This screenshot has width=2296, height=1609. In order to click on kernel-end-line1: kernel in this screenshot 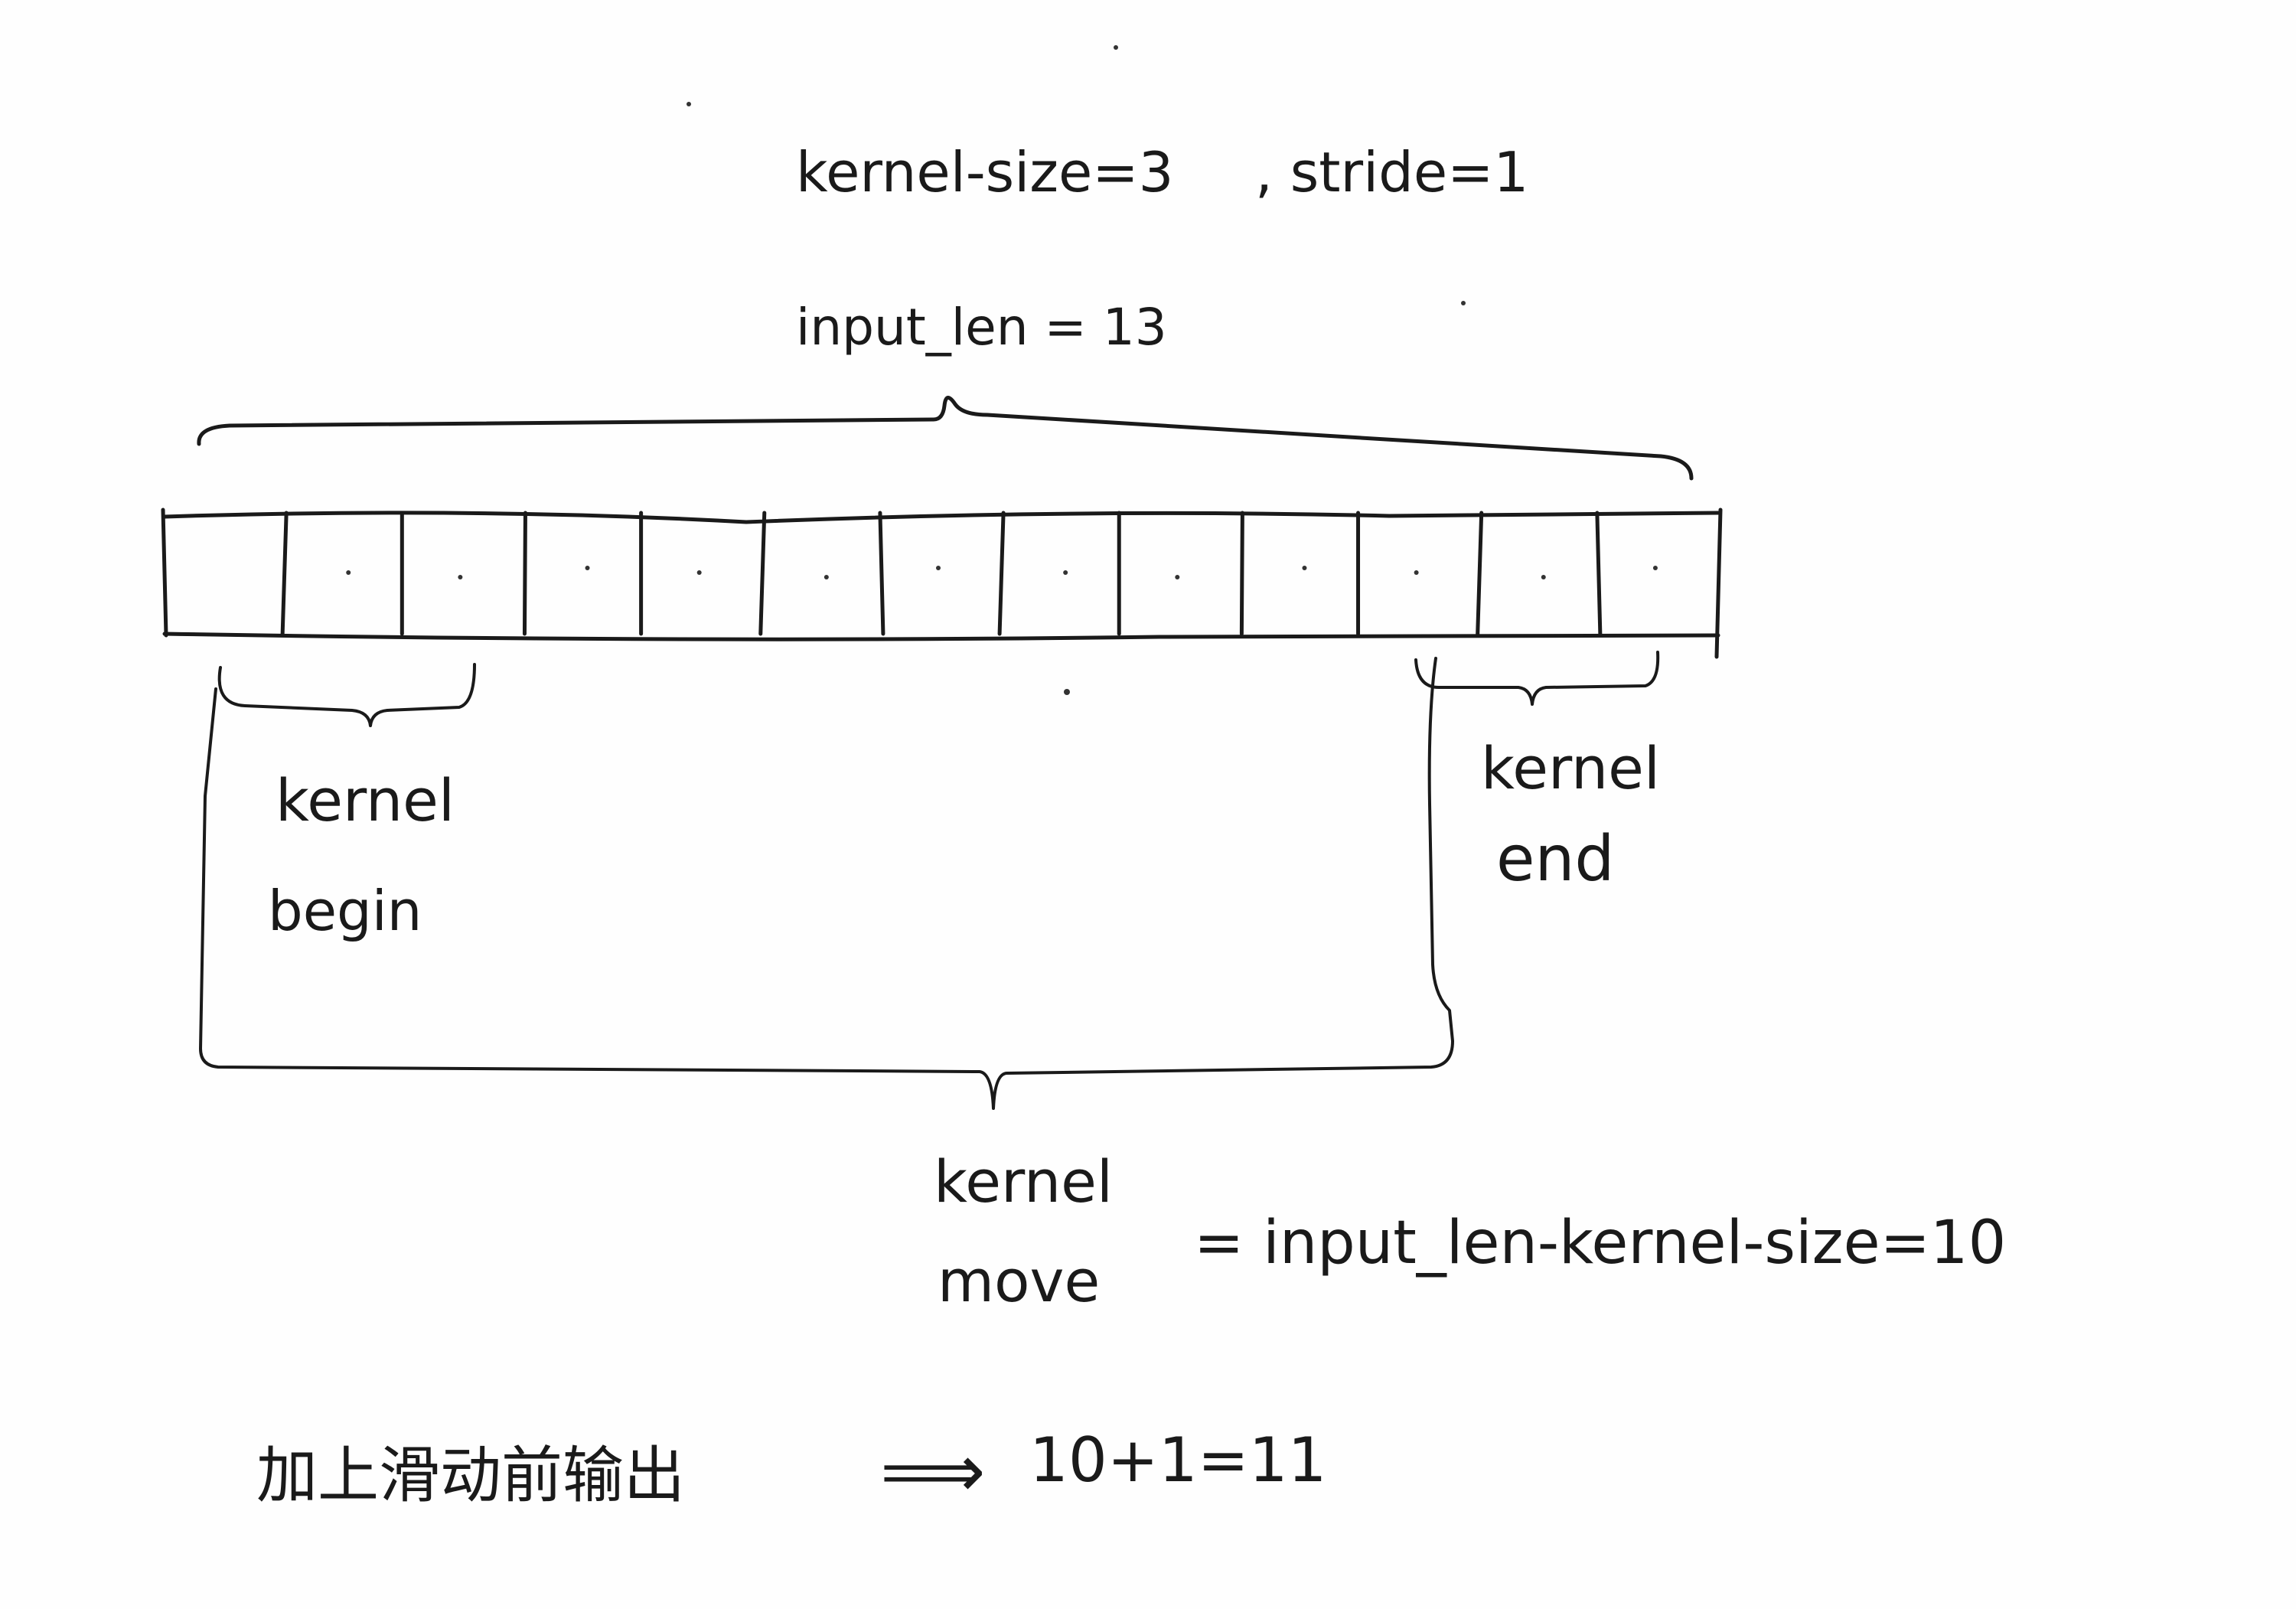, I will do `click(1570, 768)`.